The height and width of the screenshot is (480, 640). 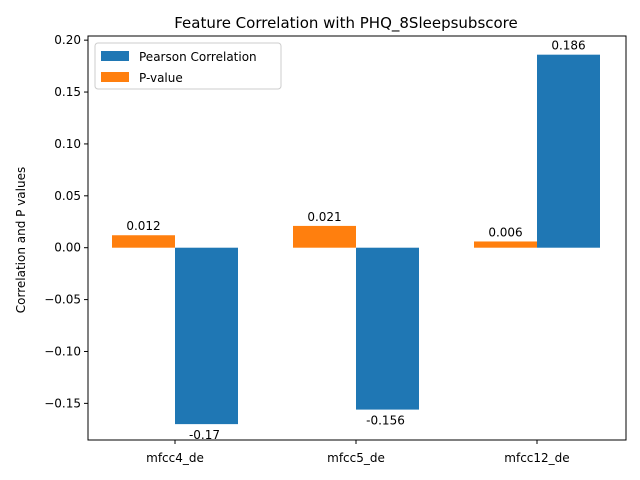 What do you see at coordinates (143, 241) in the screenshot?
I see `bar-p-value-mfcc4_de` at bounding box center [143, 241].